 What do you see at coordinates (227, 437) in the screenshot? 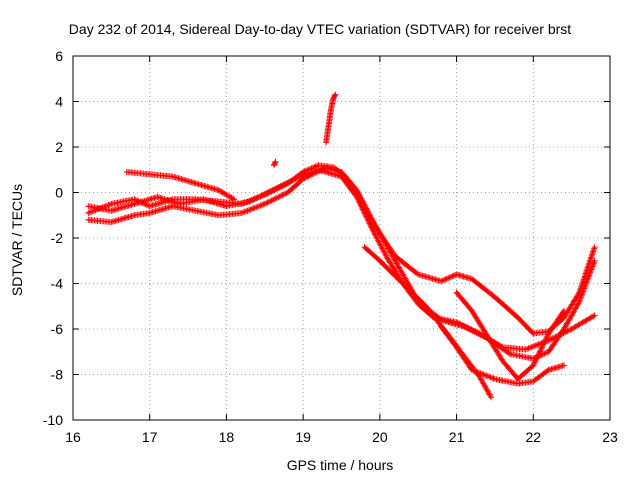
I see `x-tick-label: 18` at bounding box center [227, 437].